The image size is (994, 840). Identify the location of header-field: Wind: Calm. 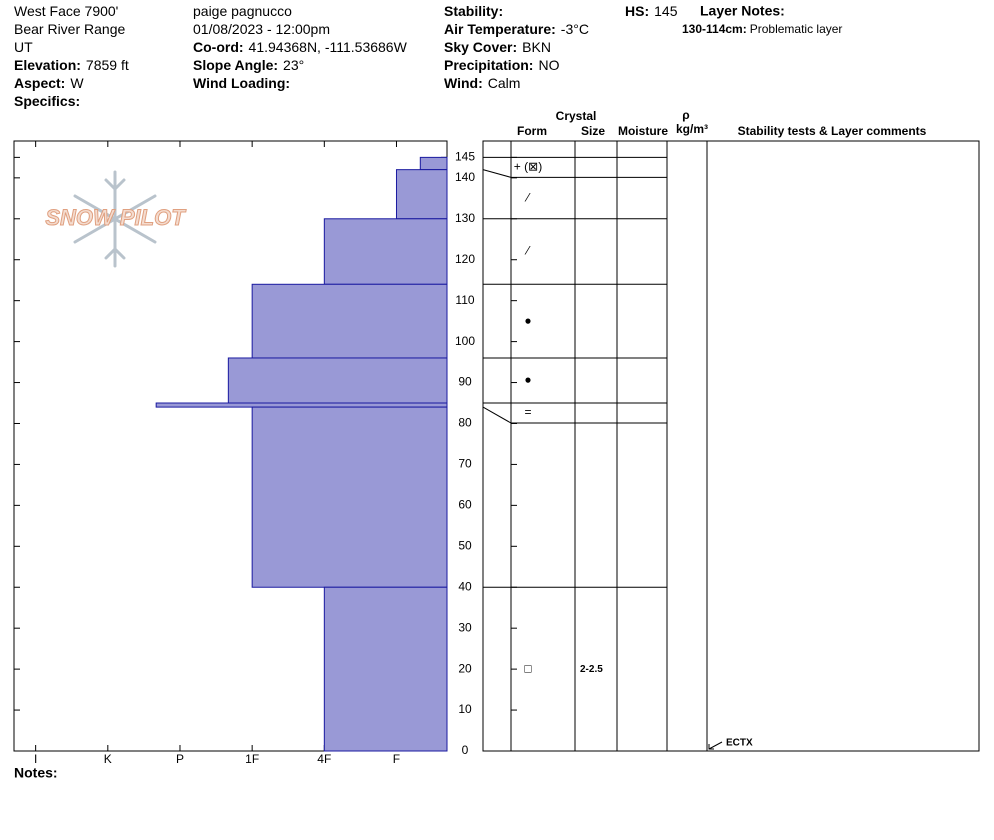
(482, 83).